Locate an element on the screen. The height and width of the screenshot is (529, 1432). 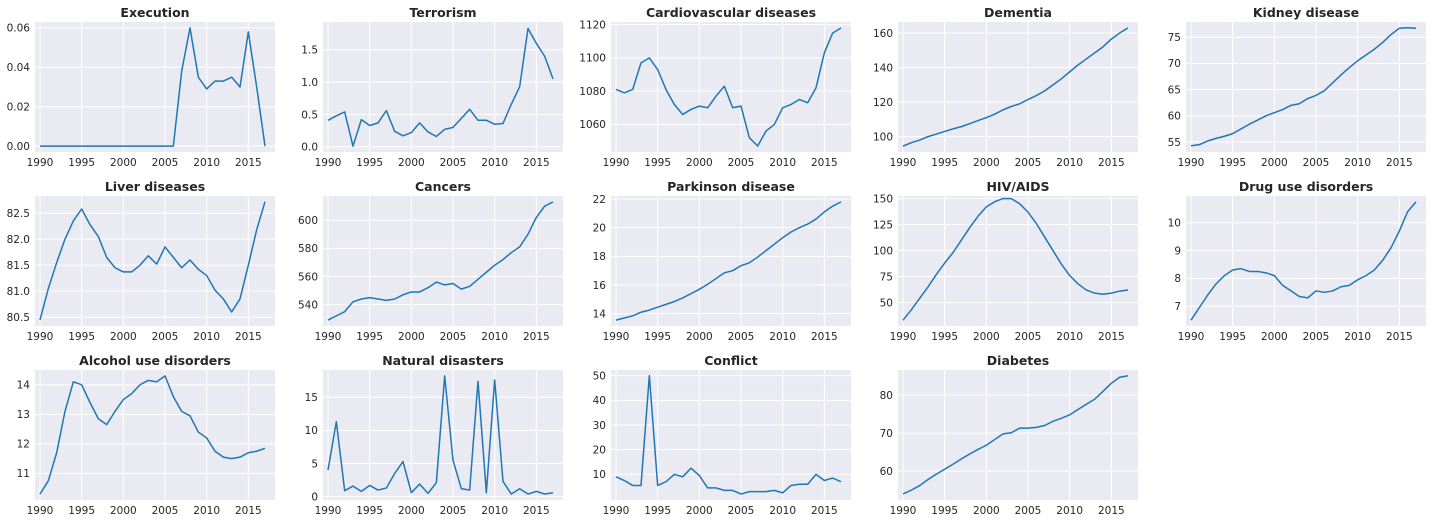
subplot-title: Execution is located at coordinates (154, 12).